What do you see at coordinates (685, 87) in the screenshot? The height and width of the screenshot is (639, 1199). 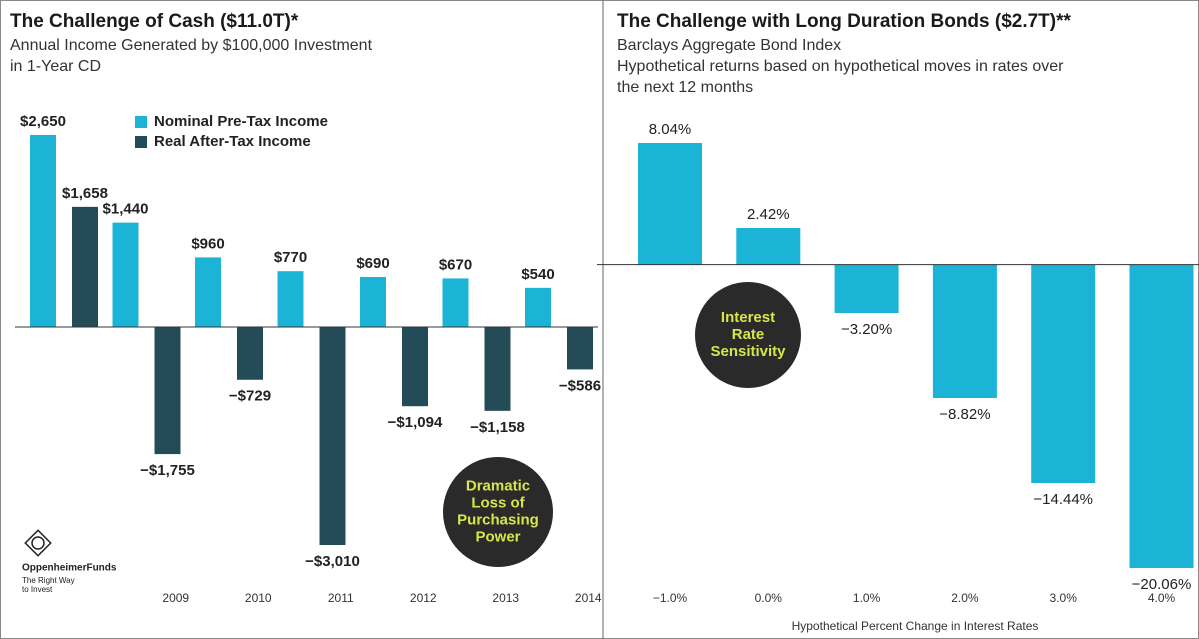 I see `chart-subtitle: the next 12 months` at bounding box center [685, 87].